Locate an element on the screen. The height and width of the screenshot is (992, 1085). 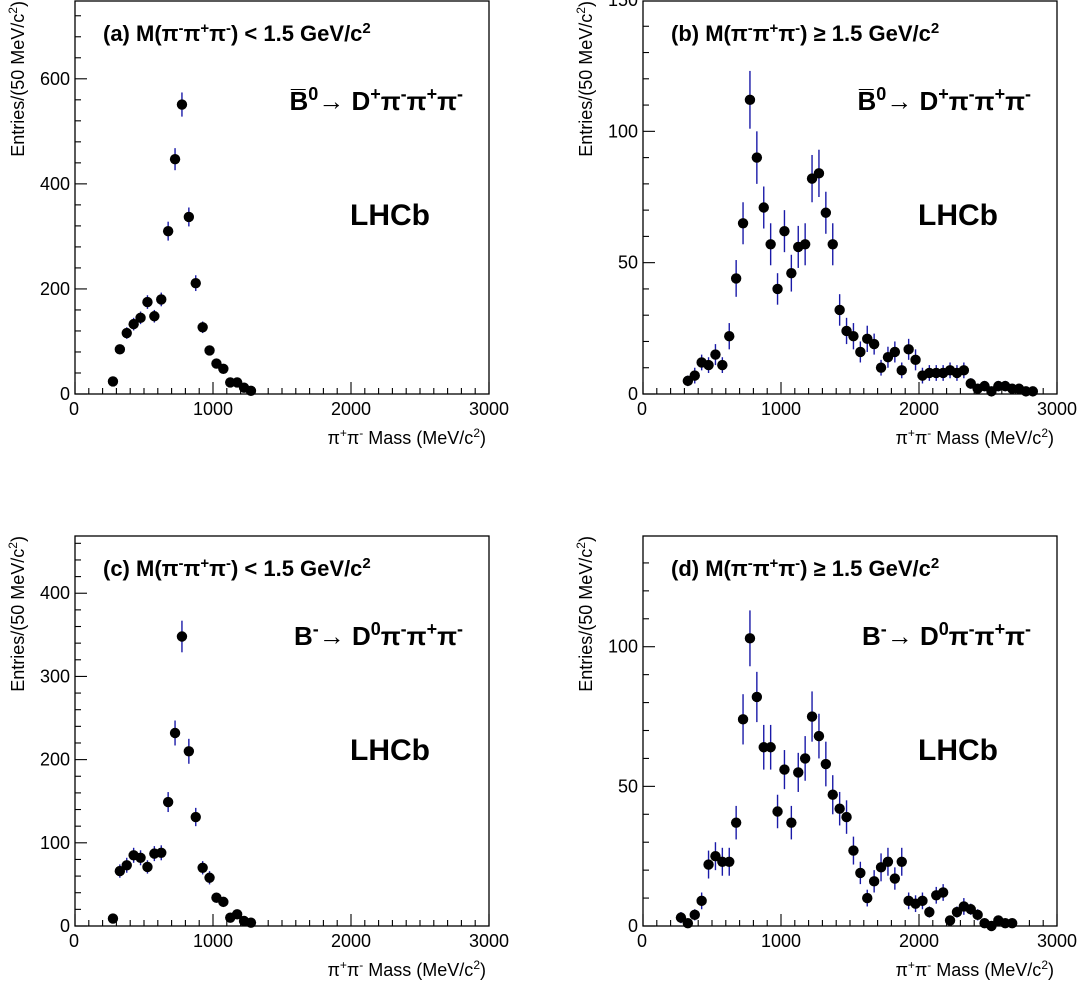
y-tick-label: 600 is located at coordinates (55, 79).